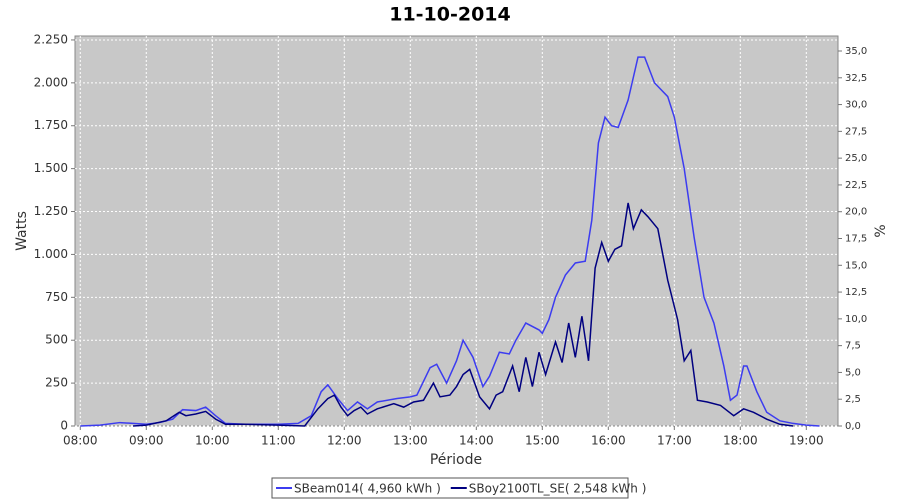 This screenshot has height=500, width=900. I want to click on x-tick-label: 11:00, so click(278, 441).